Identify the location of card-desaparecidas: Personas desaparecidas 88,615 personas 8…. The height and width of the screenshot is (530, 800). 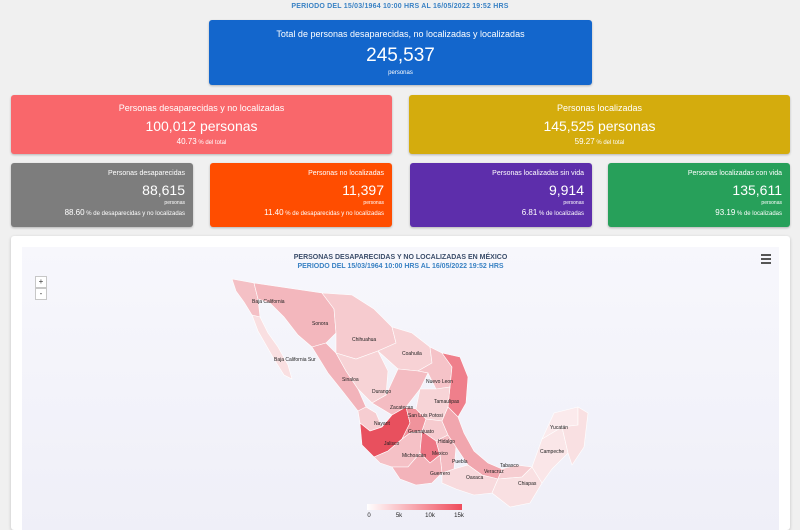
(102, 195).